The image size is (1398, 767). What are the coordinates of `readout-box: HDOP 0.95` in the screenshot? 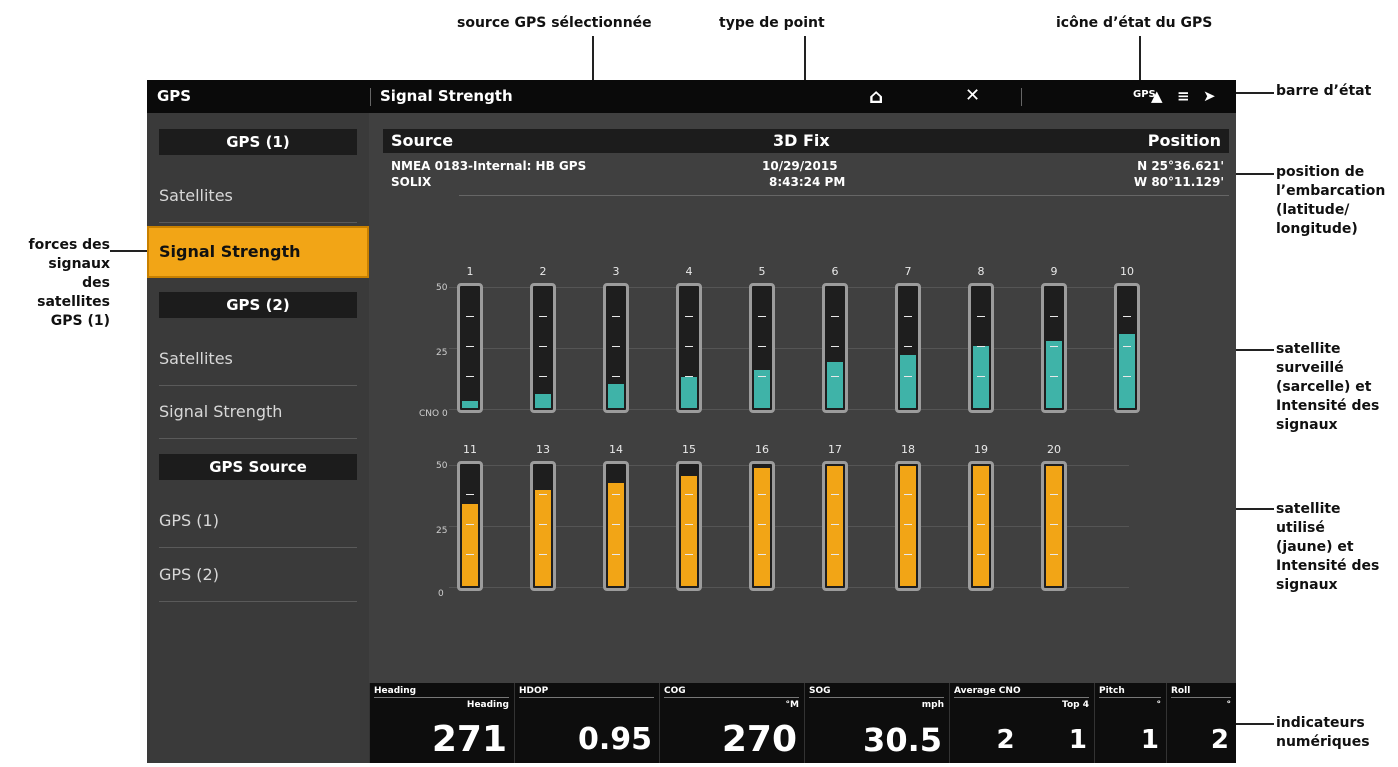 It's located at (587, 723).